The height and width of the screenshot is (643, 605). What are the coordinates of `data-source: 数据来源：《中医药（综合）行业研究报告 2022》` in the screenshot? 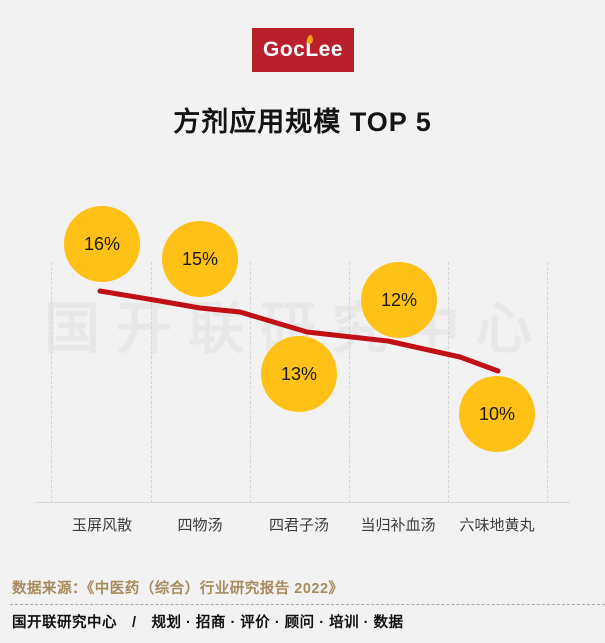 It's located at (178, 589).